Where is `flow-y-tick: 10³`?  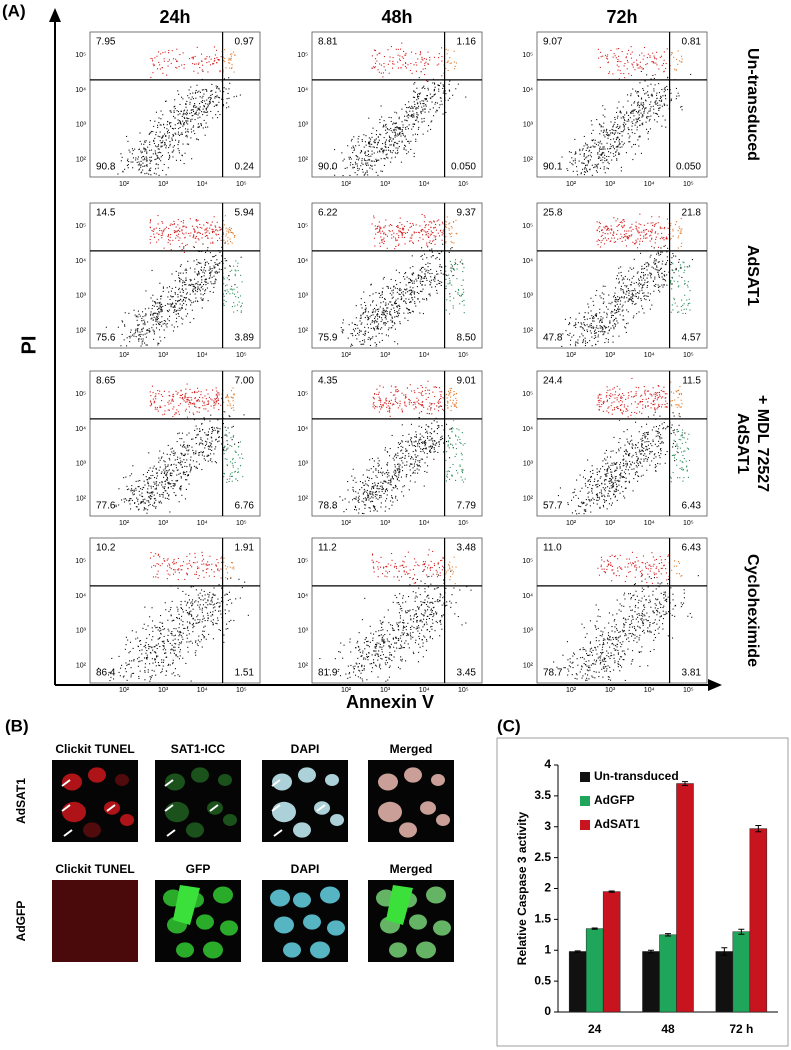
flow-y-tick: 10³ is located at coordinates (528, 296).